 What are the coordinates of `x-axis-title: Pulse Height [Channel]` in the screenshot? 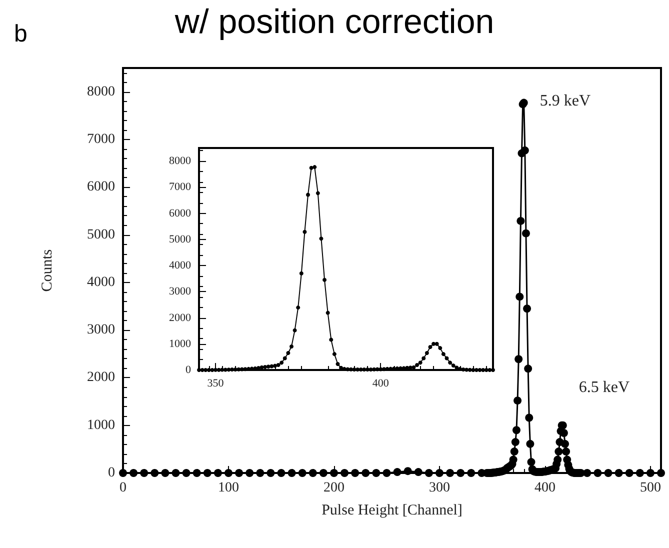 It's located at (392, 510).